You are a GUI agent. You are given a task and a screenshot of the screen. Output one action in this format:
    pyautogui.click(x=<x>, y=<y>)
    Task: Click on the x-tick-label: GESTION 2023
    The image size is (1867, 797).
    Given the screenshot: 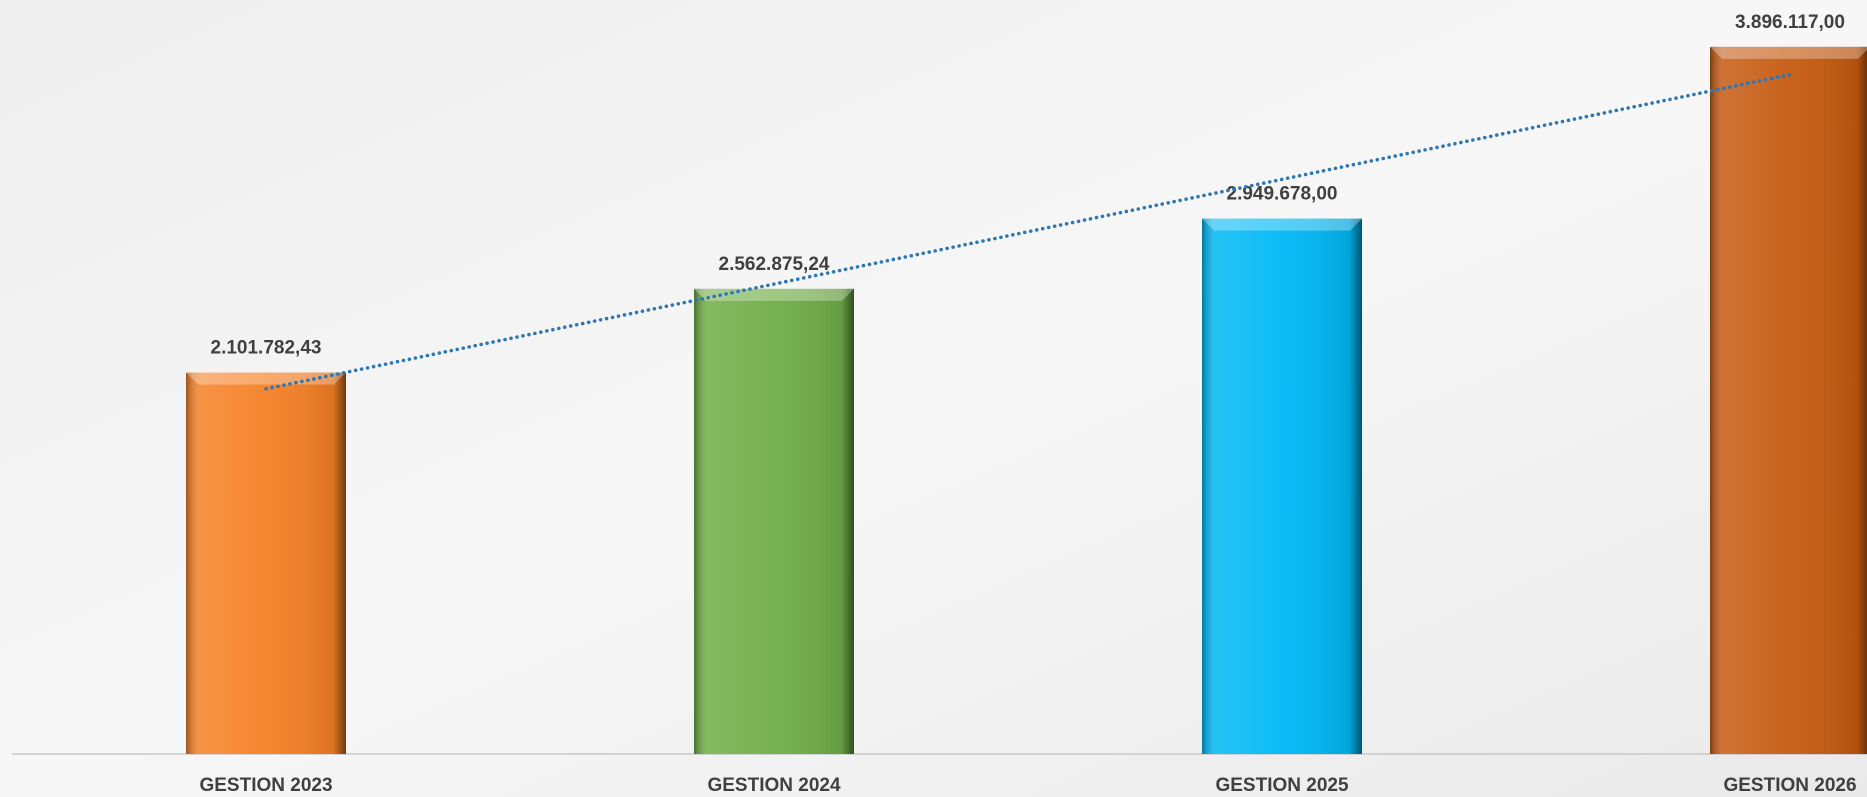 What is the action you would take?
    pyautogui.click(x=265, y=785)
    